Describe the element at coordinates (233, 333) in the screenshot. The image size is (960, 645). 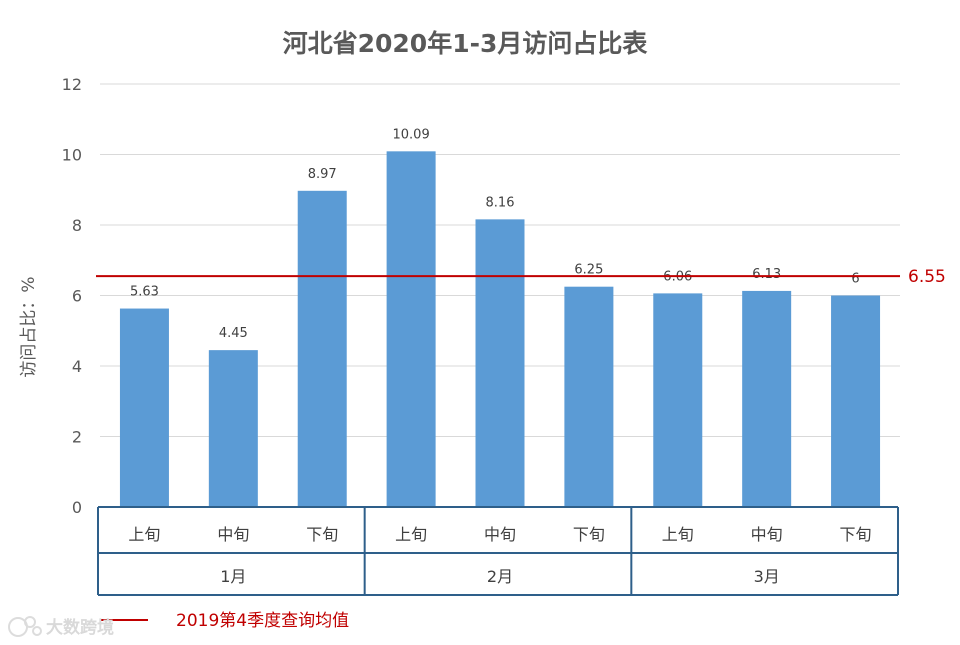
I see `data-label: 4.45` at that location.